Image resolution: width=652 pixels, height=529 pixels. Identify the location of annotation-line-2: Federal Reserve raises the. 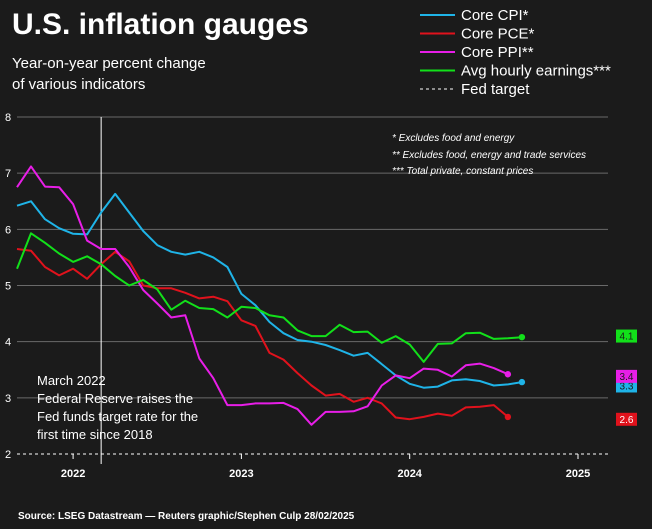
(115, 398).